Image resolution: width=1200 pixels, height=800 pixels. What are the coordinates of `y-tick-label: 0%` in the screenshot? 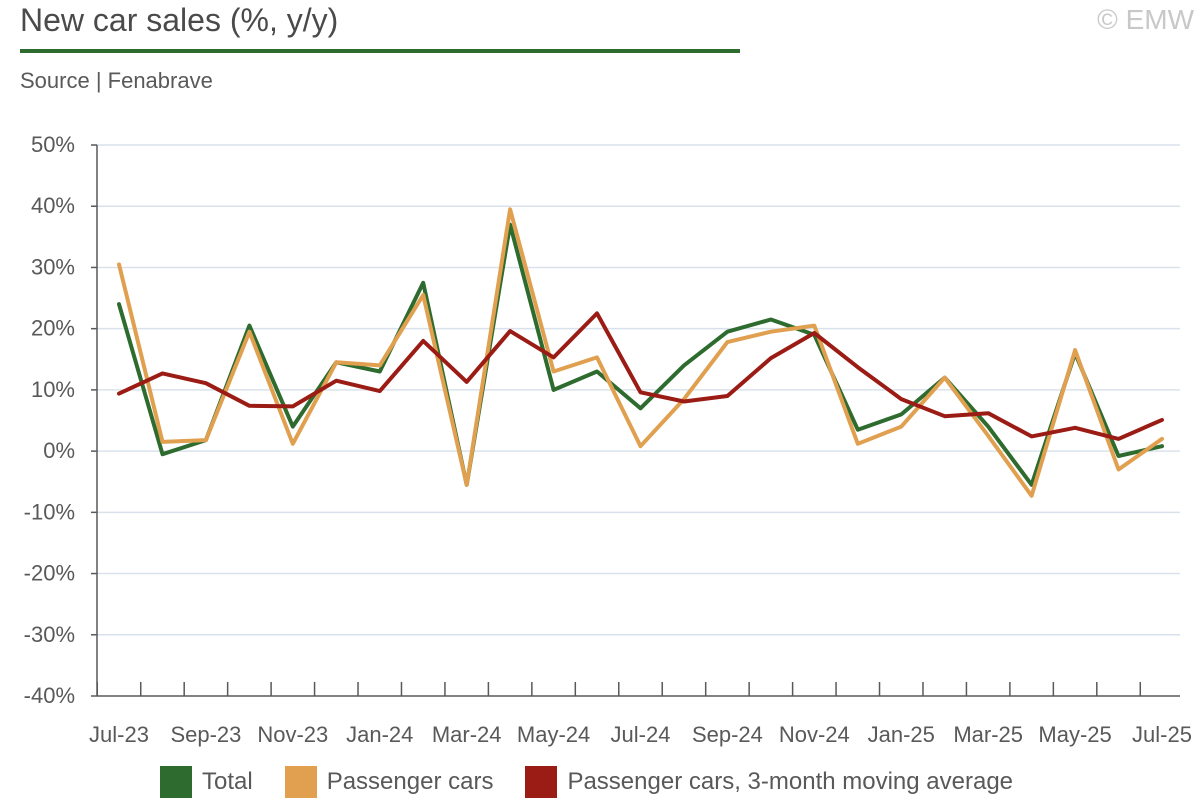 It's located at (59, 450).